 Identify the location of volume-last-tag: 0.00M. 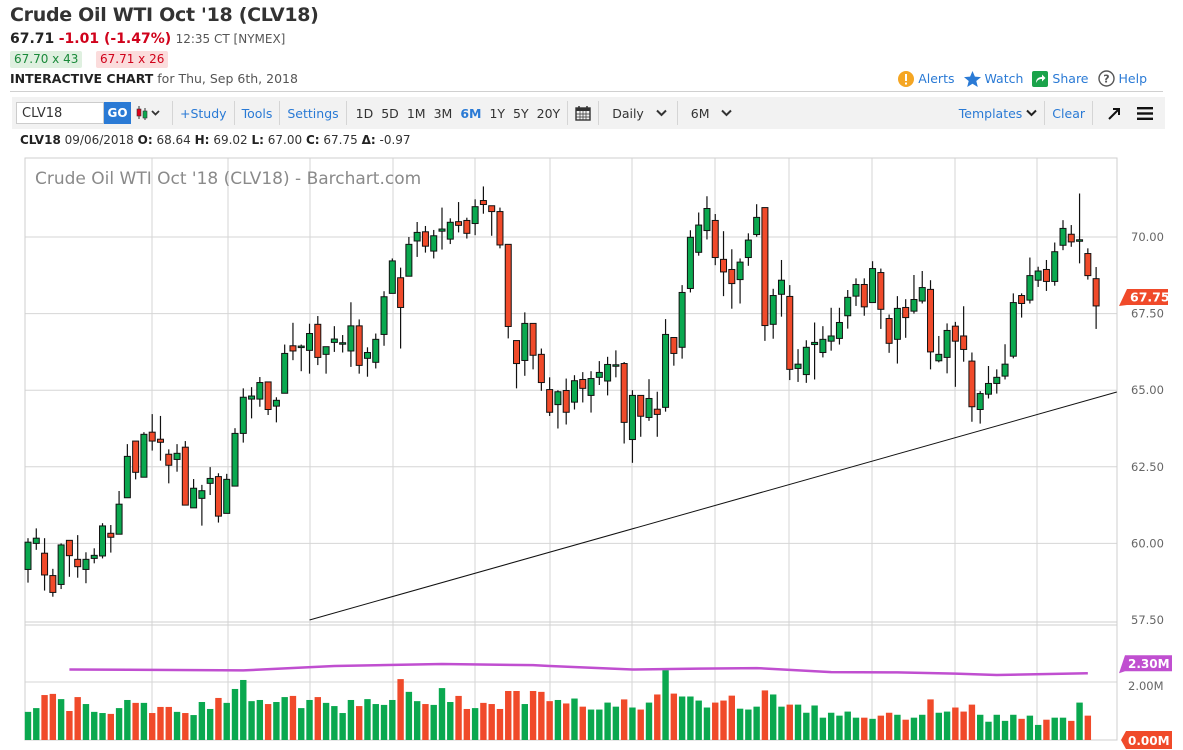
(1146, 740).